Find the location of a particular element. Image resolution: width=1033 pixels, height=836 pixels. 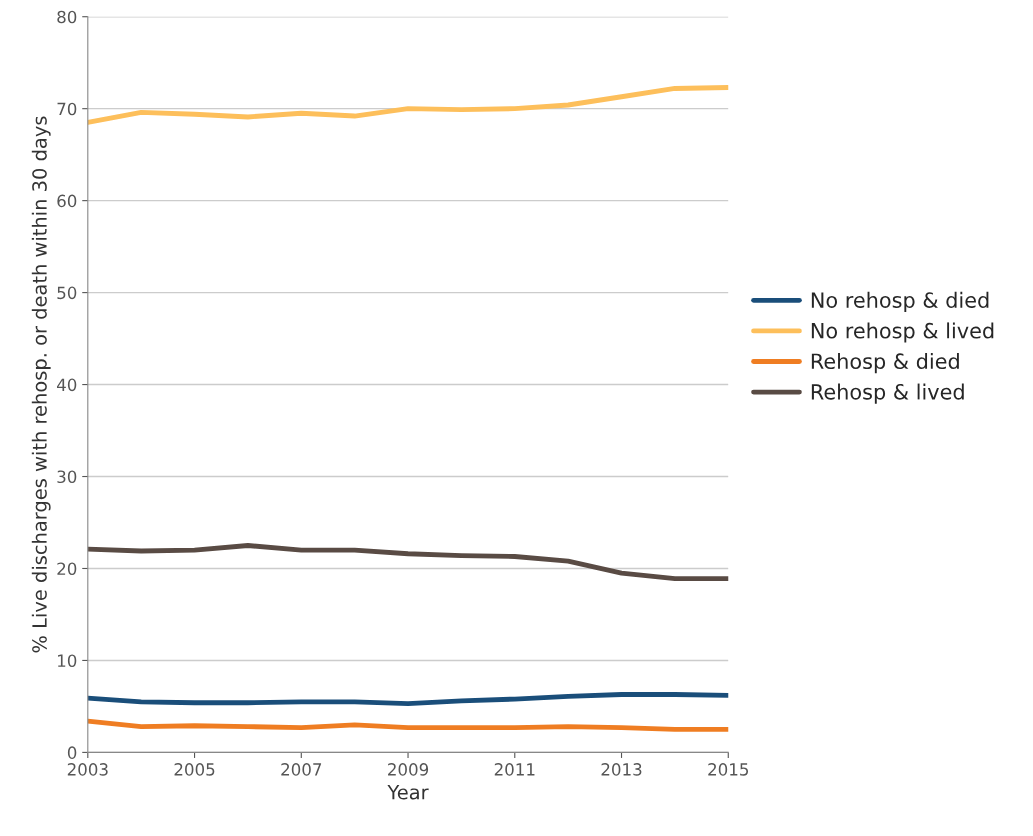

legend-label: No rehosp & died is located at coordinates (900, 301).